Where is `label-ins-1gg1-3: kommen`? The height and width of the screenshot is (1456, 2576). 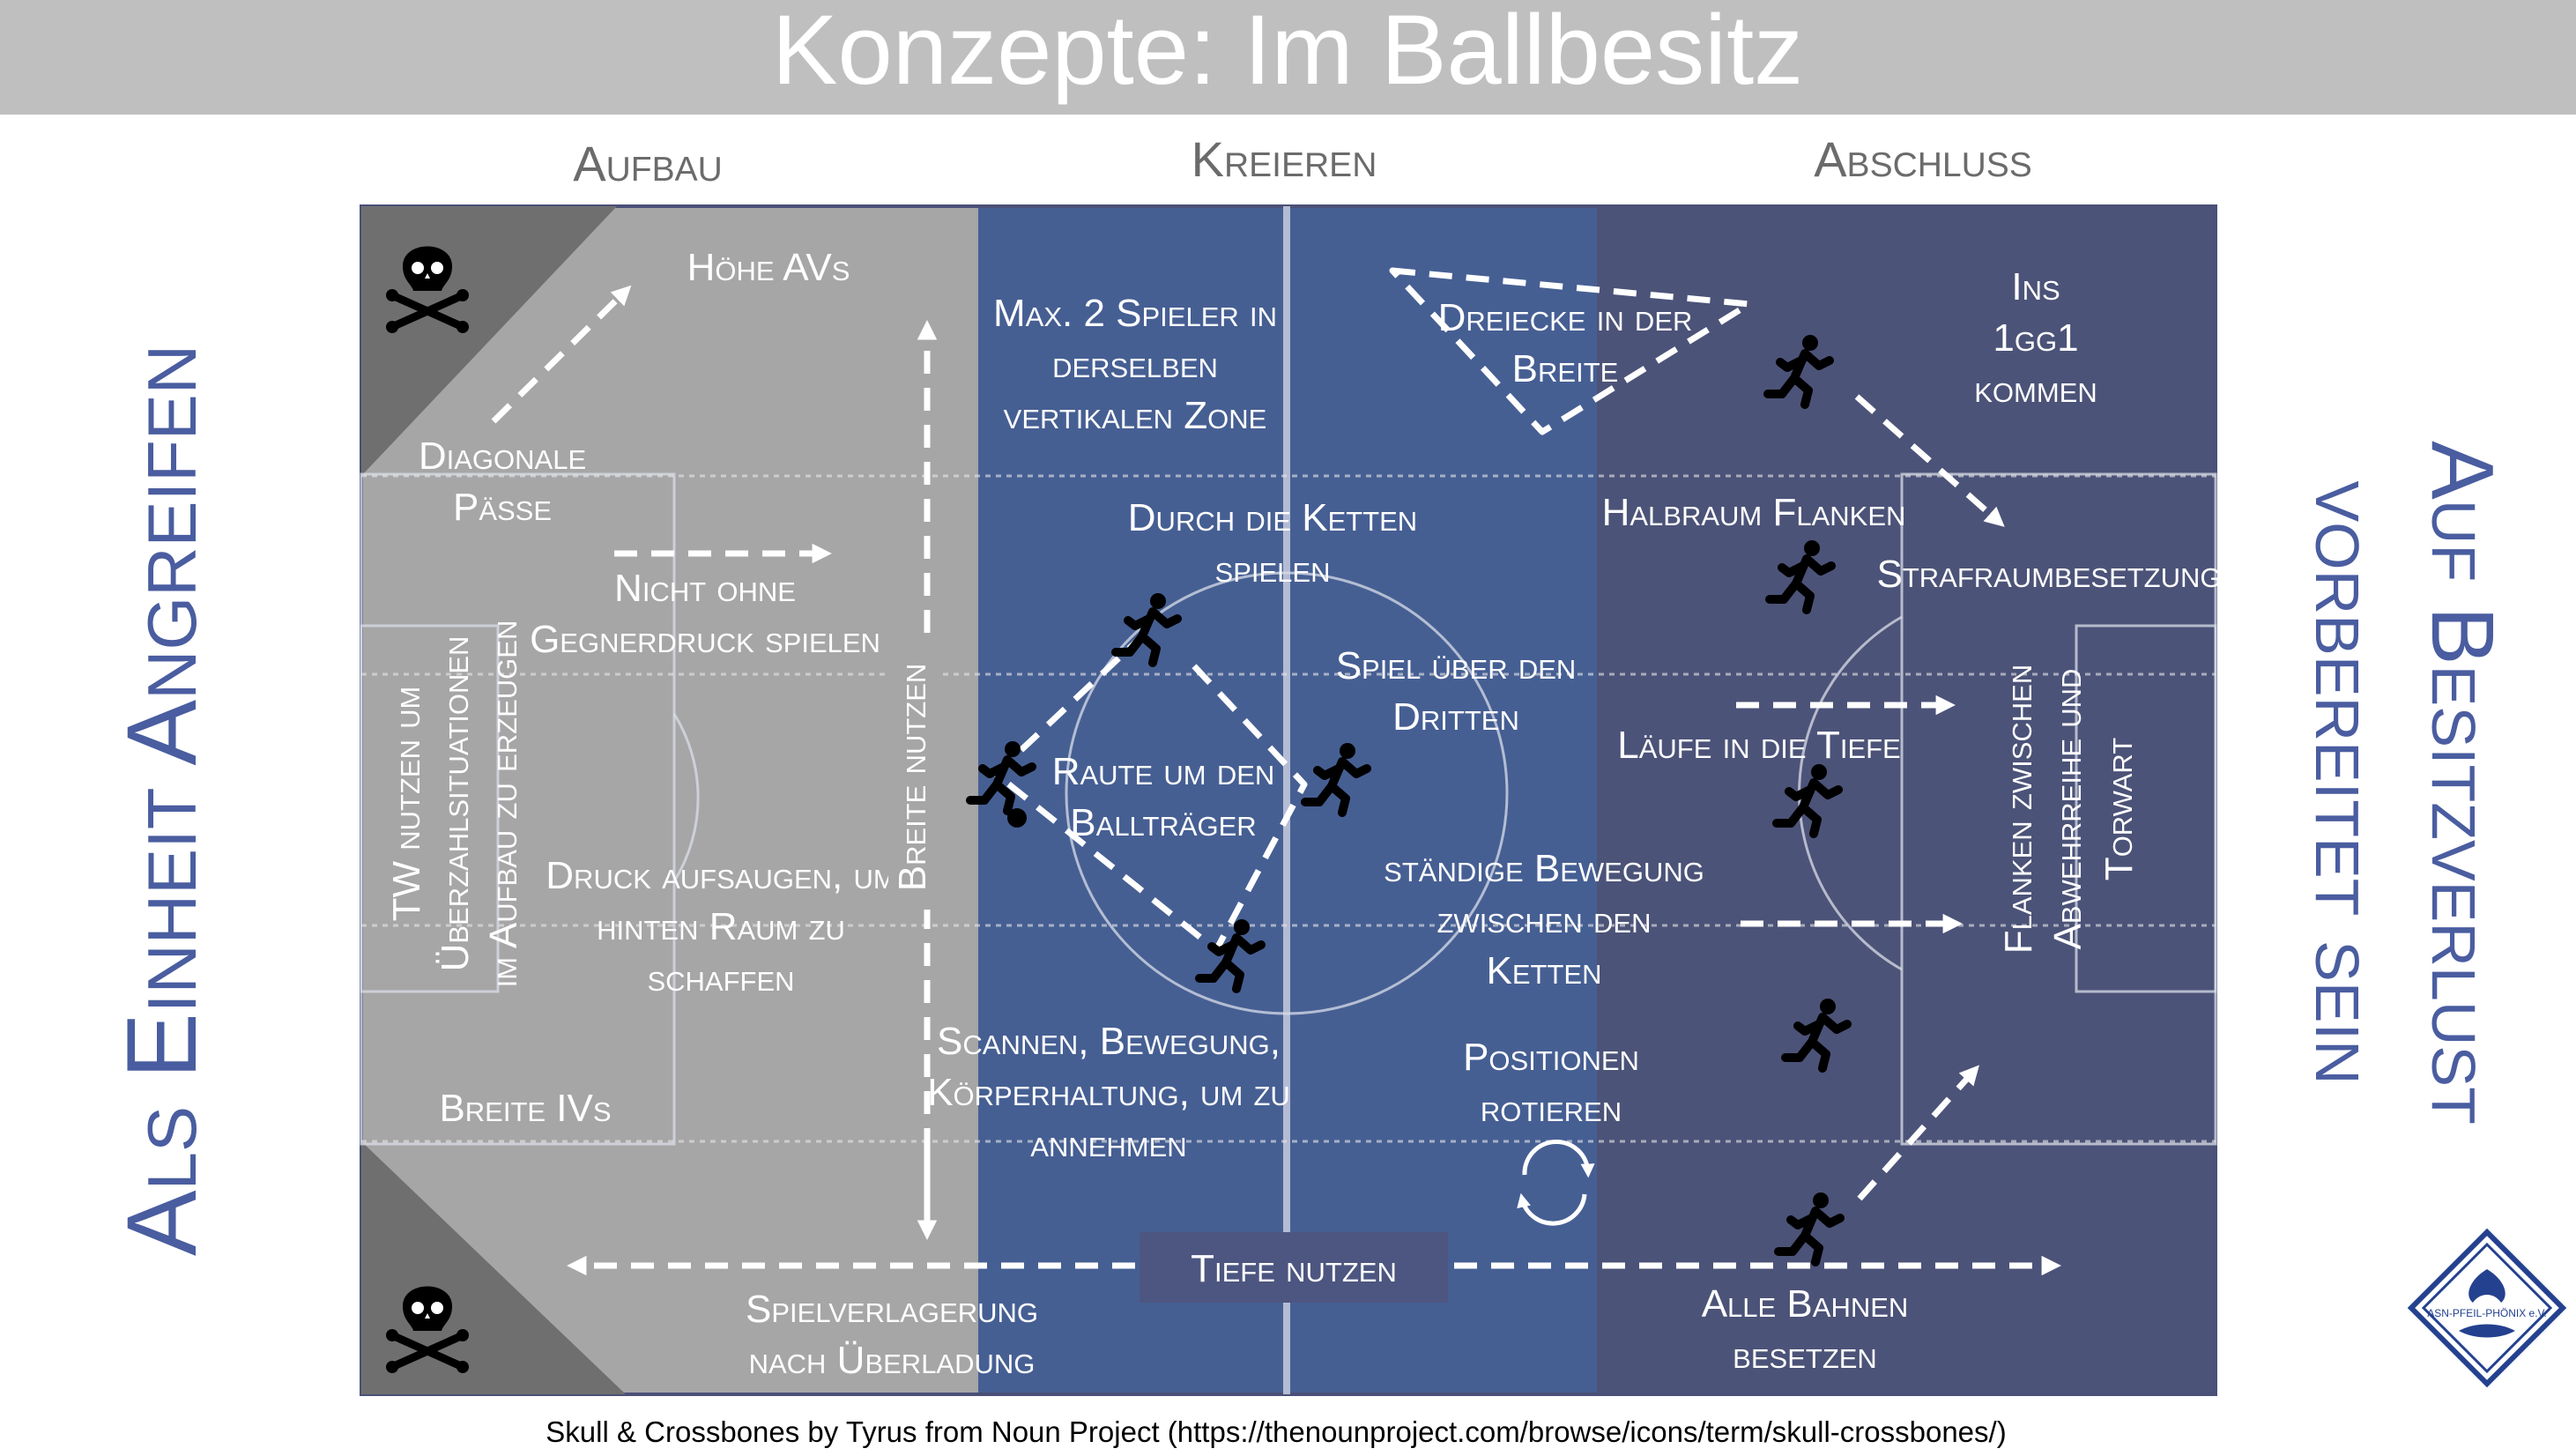 label-ins-1gg1-3: kommen is located at coordinates (2035, 389).